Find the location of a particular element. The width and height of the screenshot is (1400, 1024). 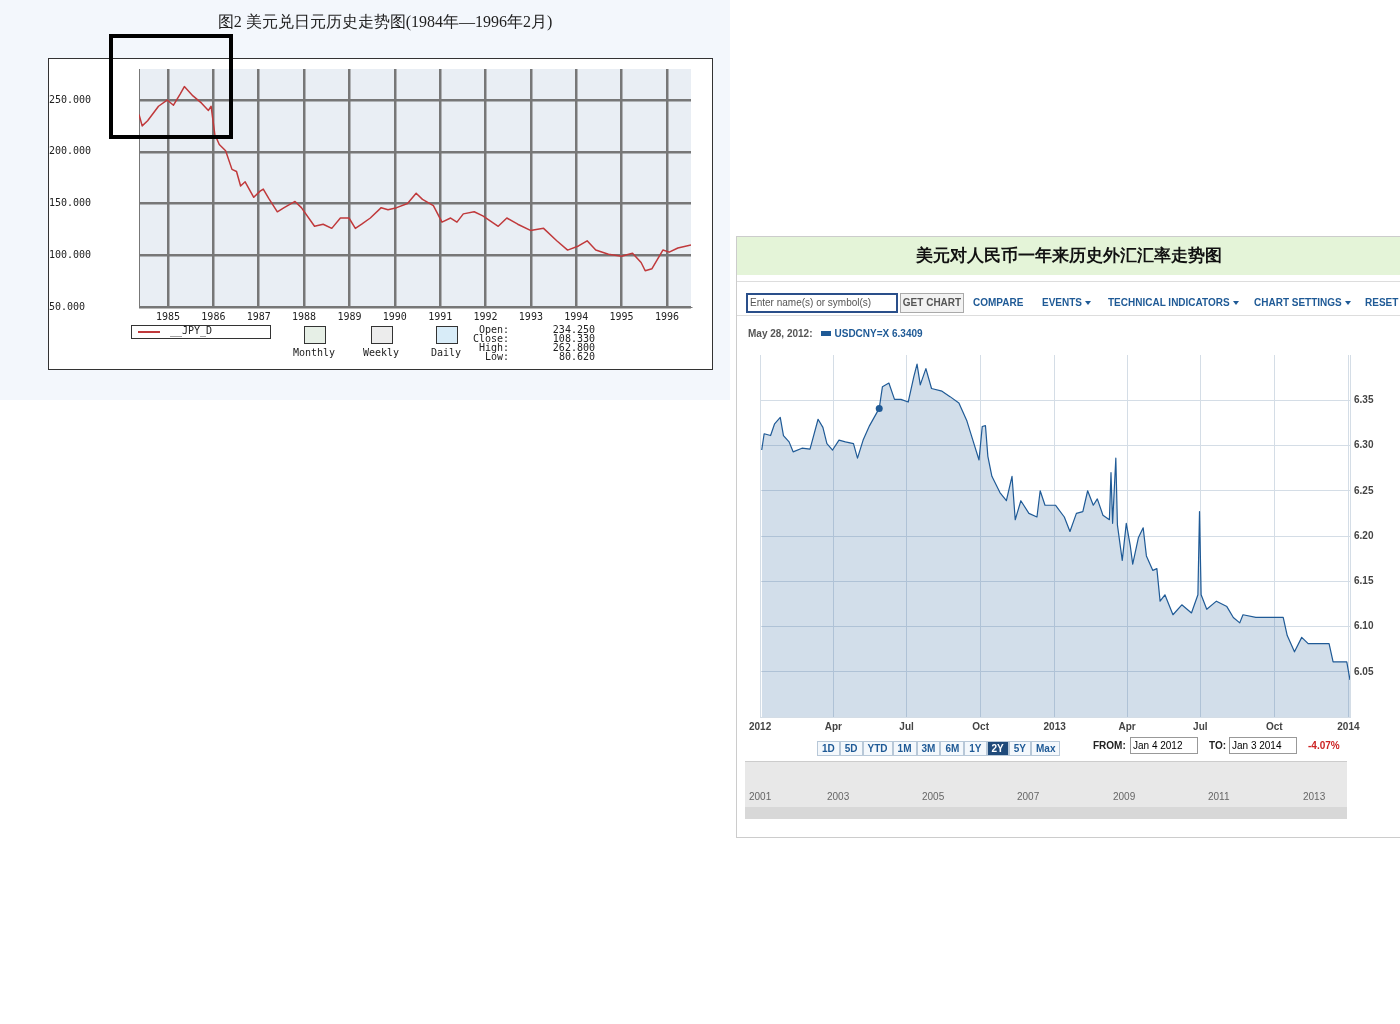

chart-title: 图2 美元兑日元历史走势图(1984年—1996年2月) is located at coordinates (385, 22).